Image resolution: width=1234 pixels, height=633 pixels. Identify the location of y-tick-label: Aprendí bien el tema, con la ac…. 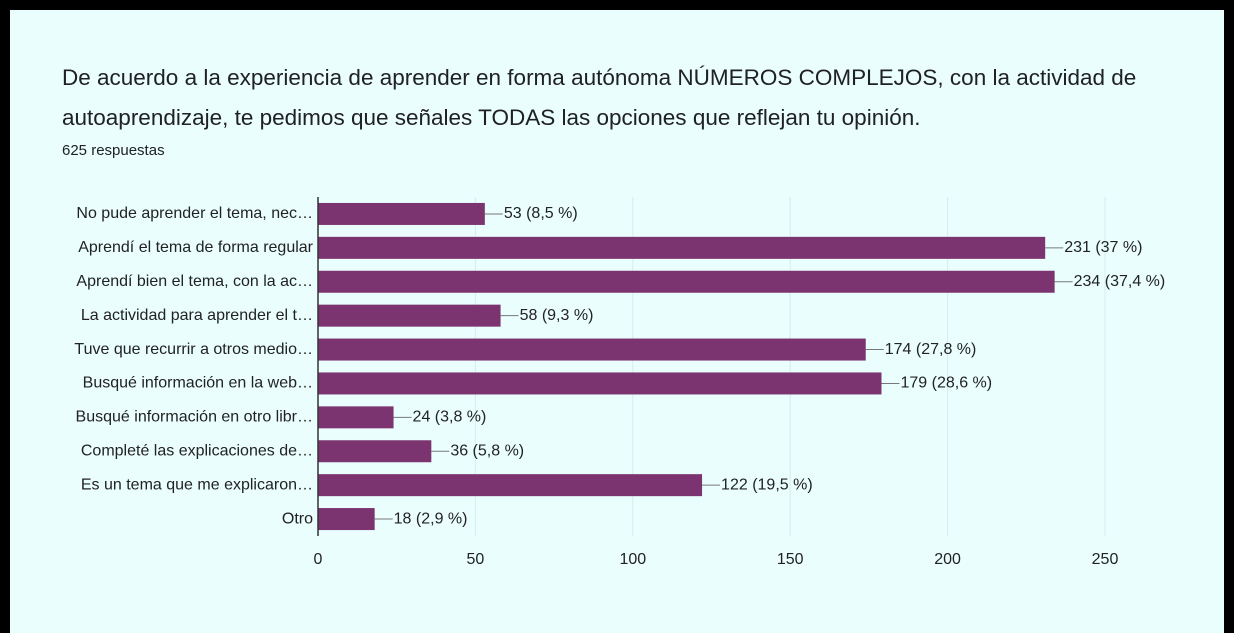
(194, 281).